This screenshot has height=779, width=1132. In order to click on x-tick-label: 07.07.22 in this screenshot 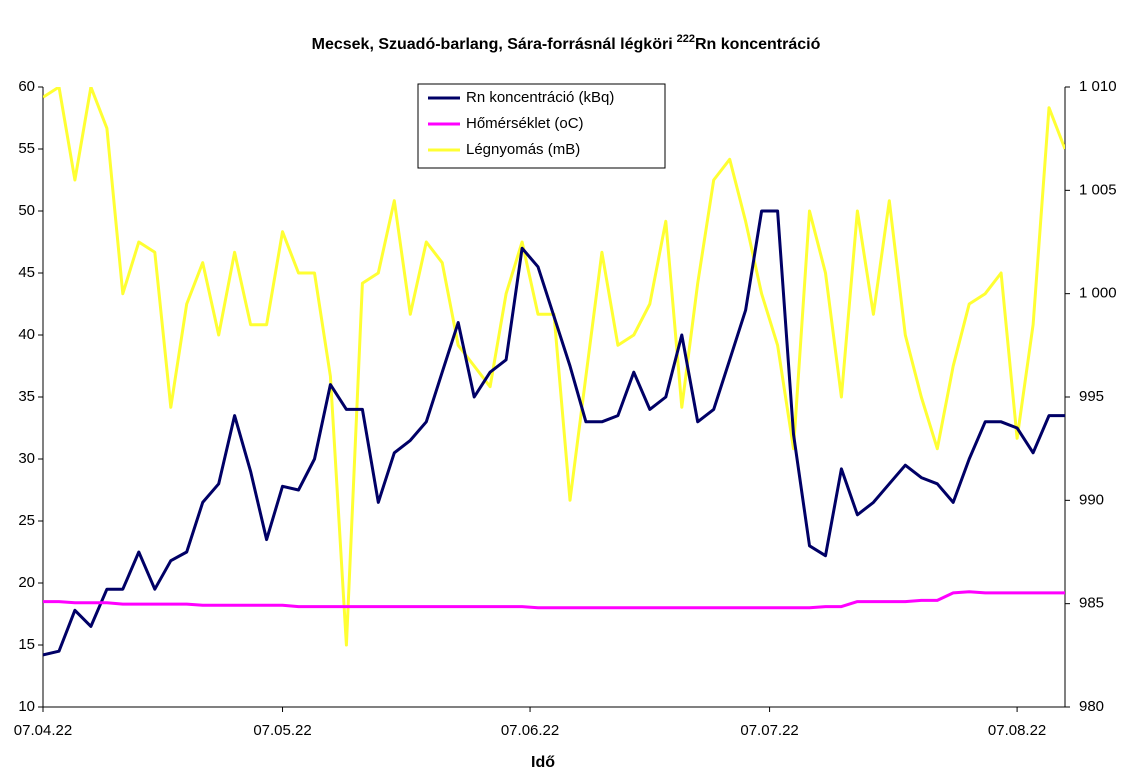, I will do `click(769, 730)`.